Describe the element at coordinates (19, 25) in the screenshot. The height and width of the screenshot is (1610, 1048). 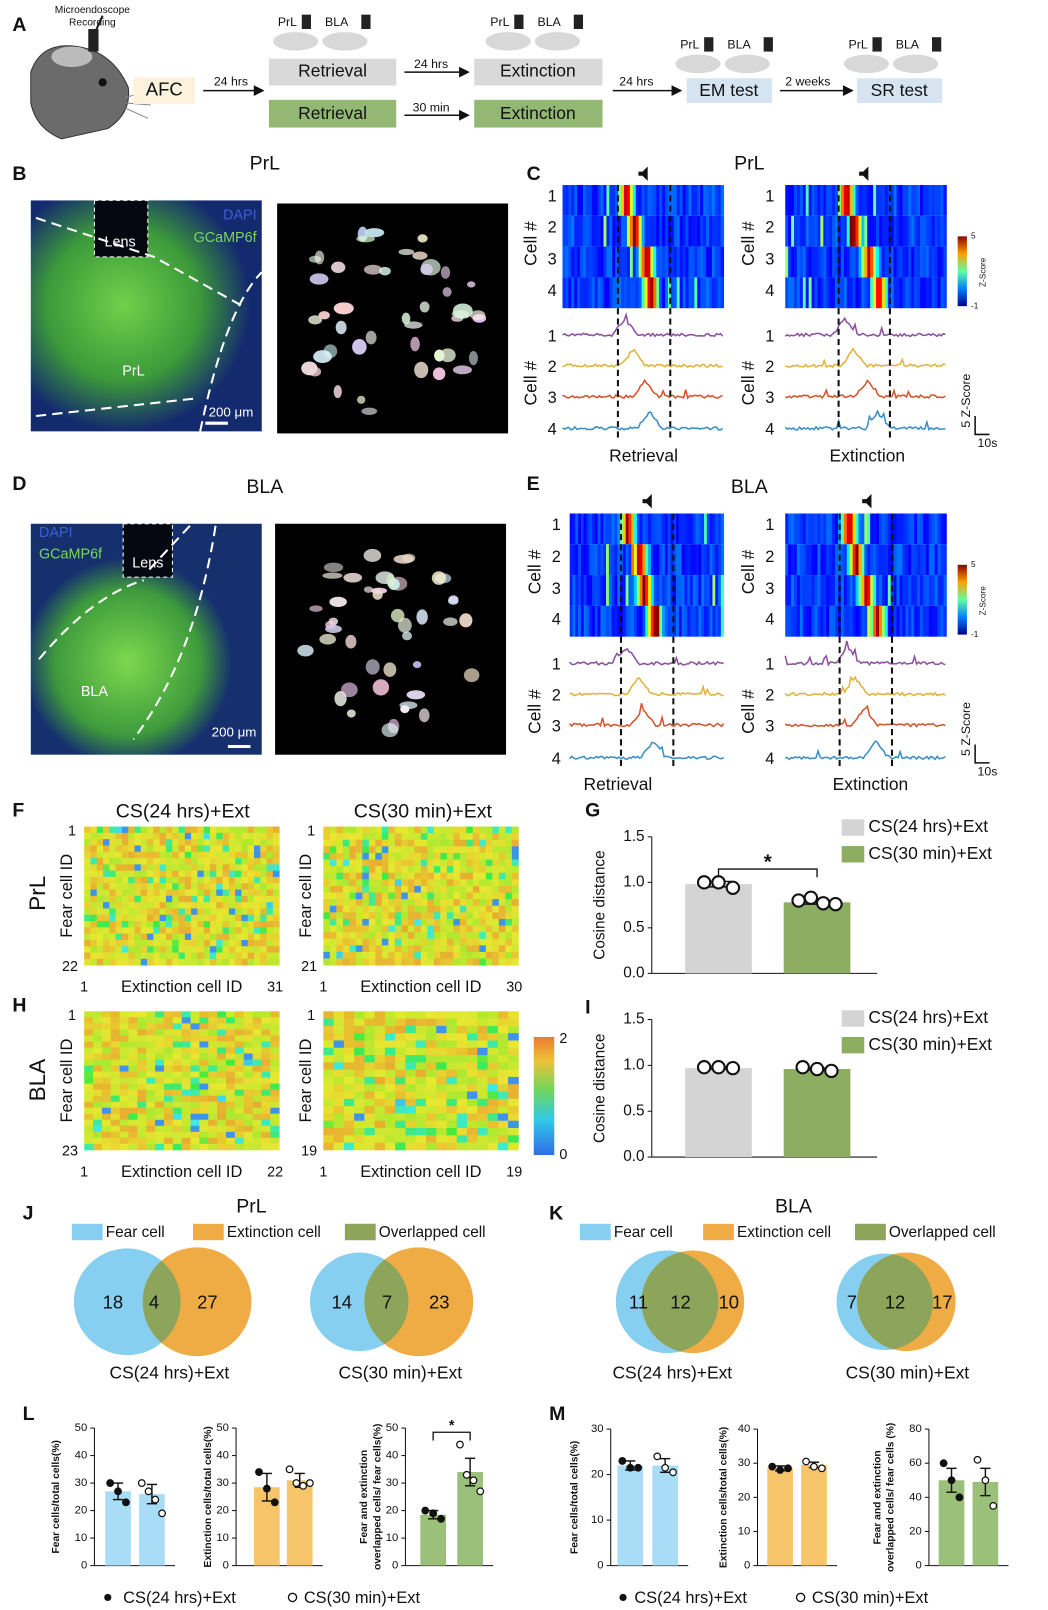
I see `panel-letter: A` at that location.